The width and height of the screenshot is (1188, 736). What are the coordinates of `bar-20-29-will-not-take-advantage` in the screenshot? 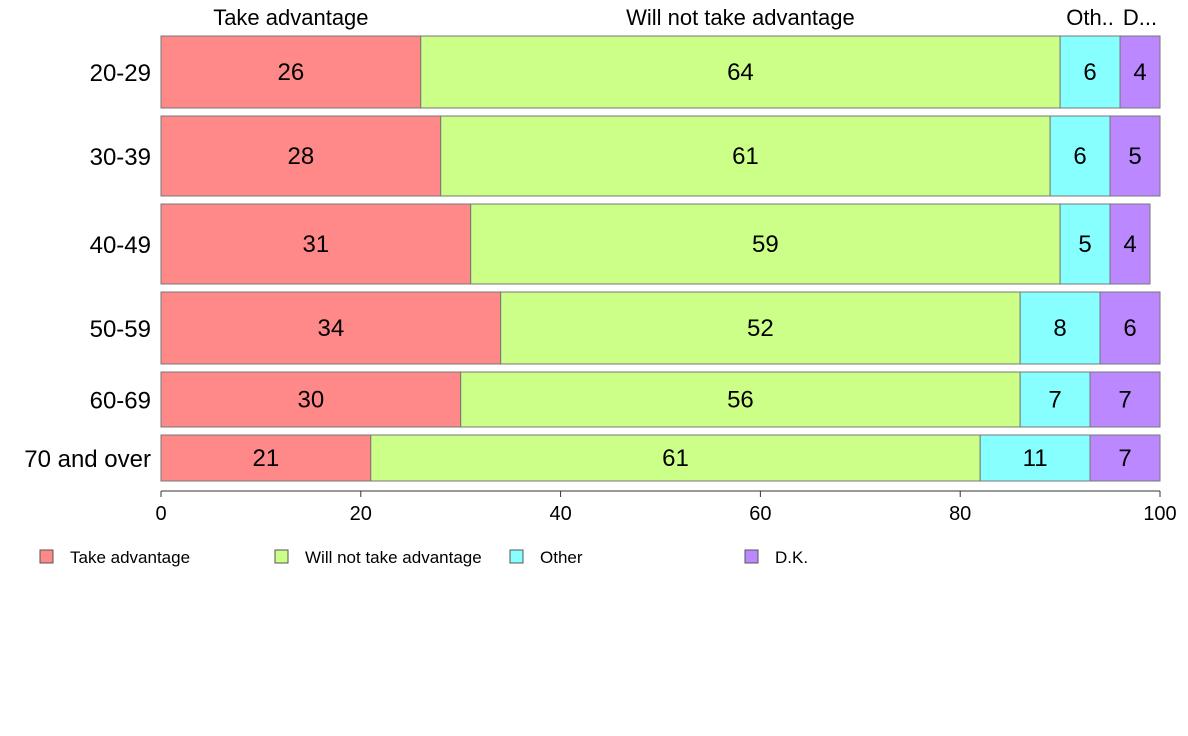 It's located at (740, 72).